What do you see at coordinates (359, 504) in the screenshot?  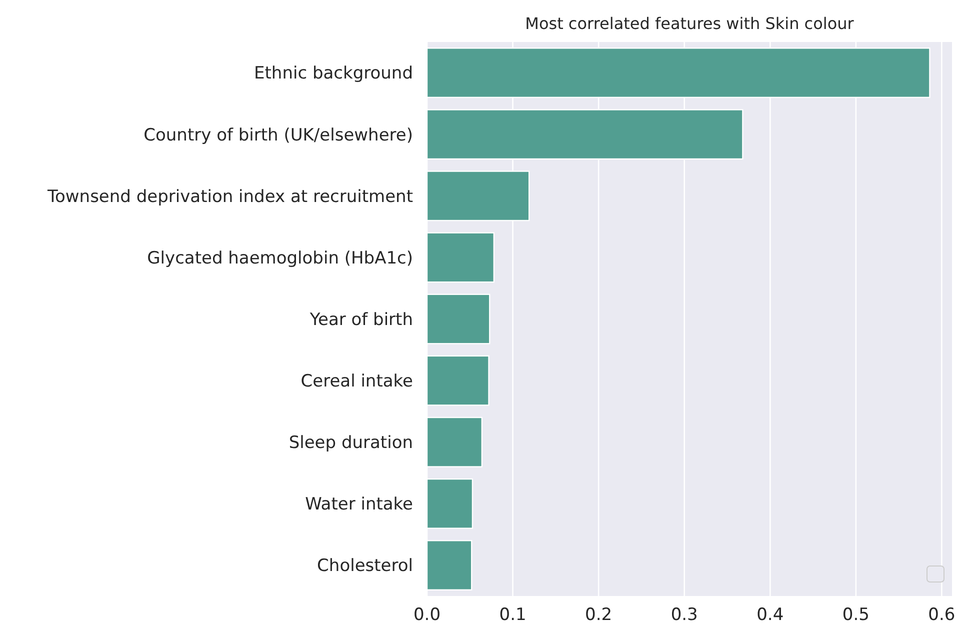 I see `y-tick-label: Water intake` at bounding box center [359, 504].